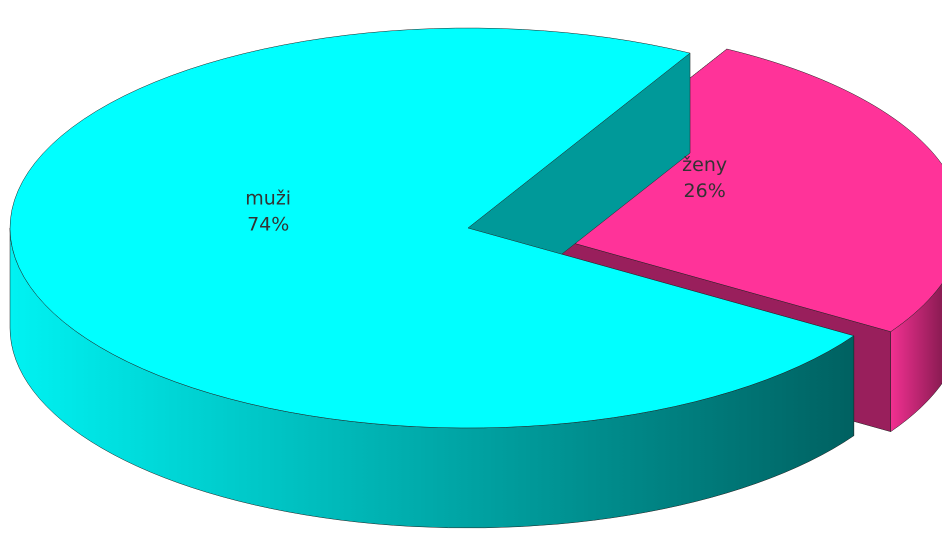 The image size is (942, 537). I want to click on category-label: muži, so click(268, 199).